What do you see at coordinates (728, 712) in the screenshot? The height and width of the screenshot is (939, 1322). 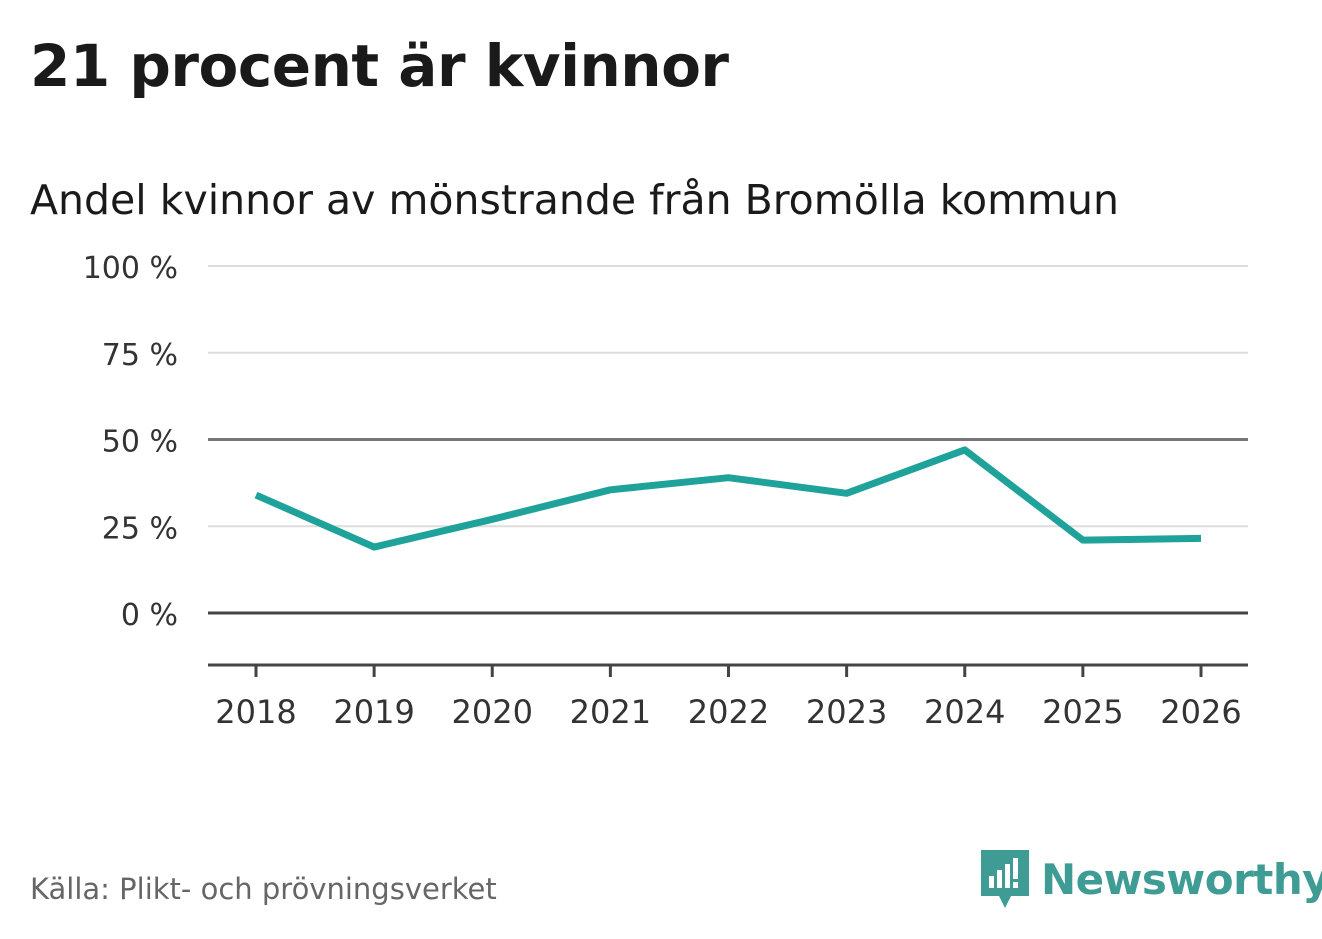 I see `x-tick-label: 2022` at bounding box center [728, 712].